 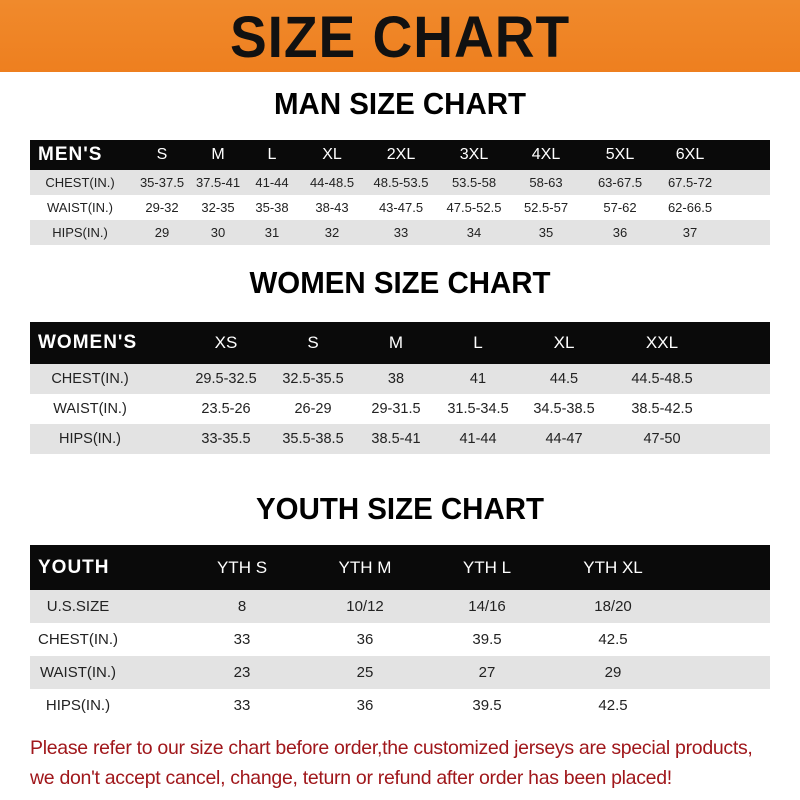 What do you see at coordinates (478, 409) in the screenshot?
I see `measurement-cell: 31.5-34.5` at bounding box center [478, 409].